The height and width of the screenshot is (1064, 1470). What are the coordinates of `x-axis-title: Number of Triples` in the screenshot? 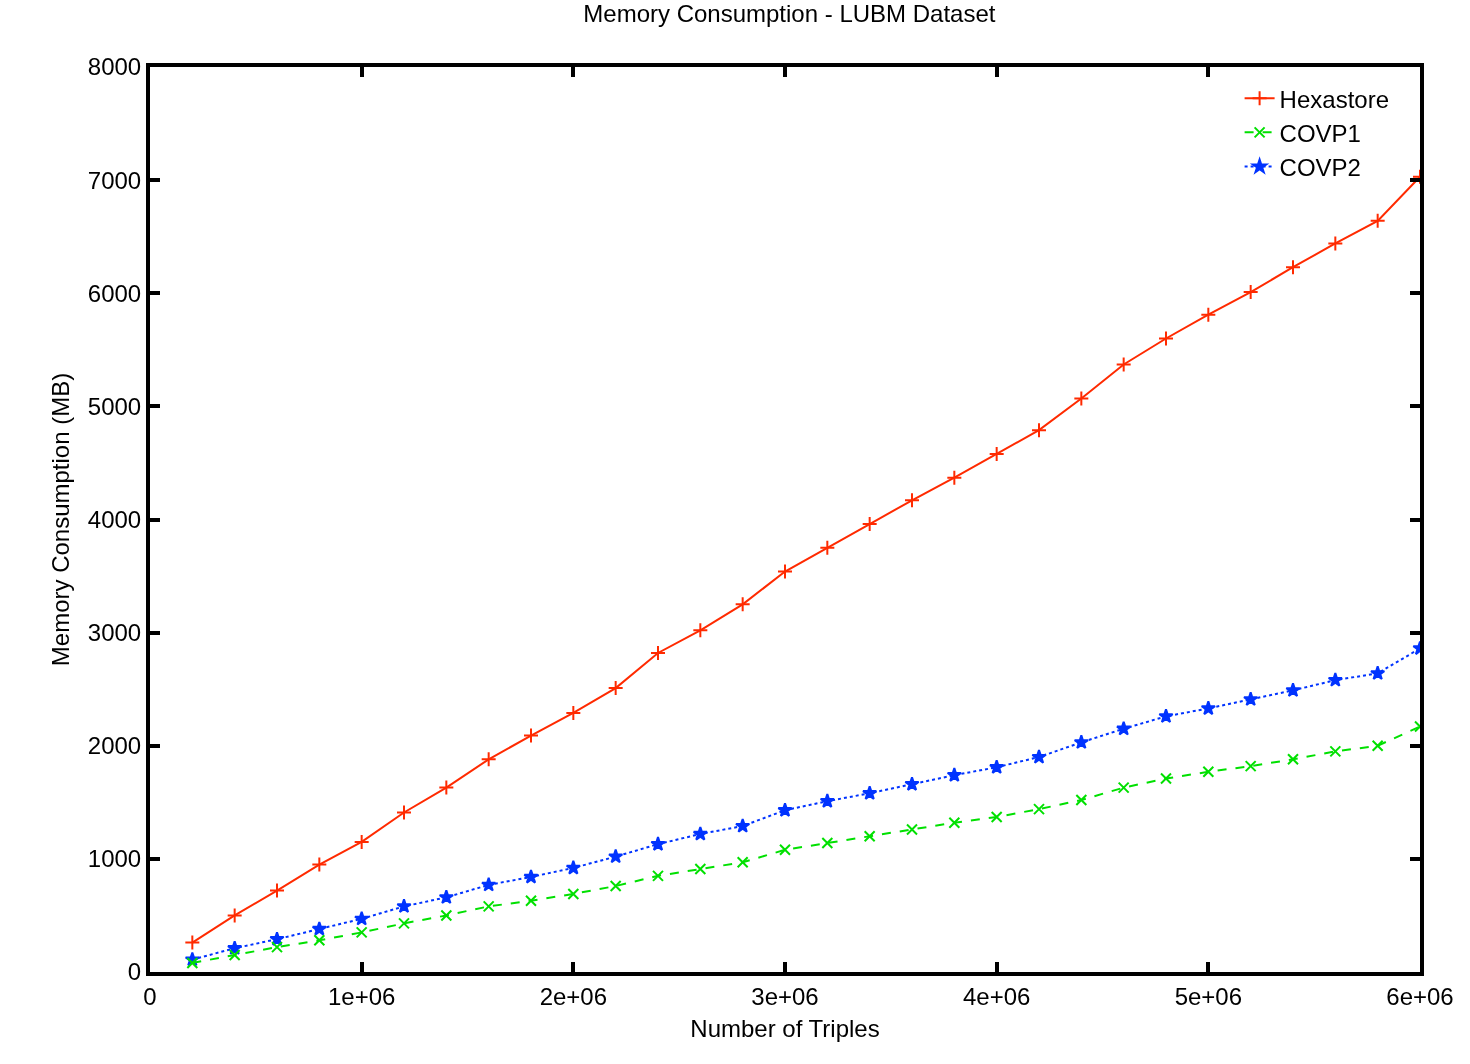 It's located at (785, 1028).